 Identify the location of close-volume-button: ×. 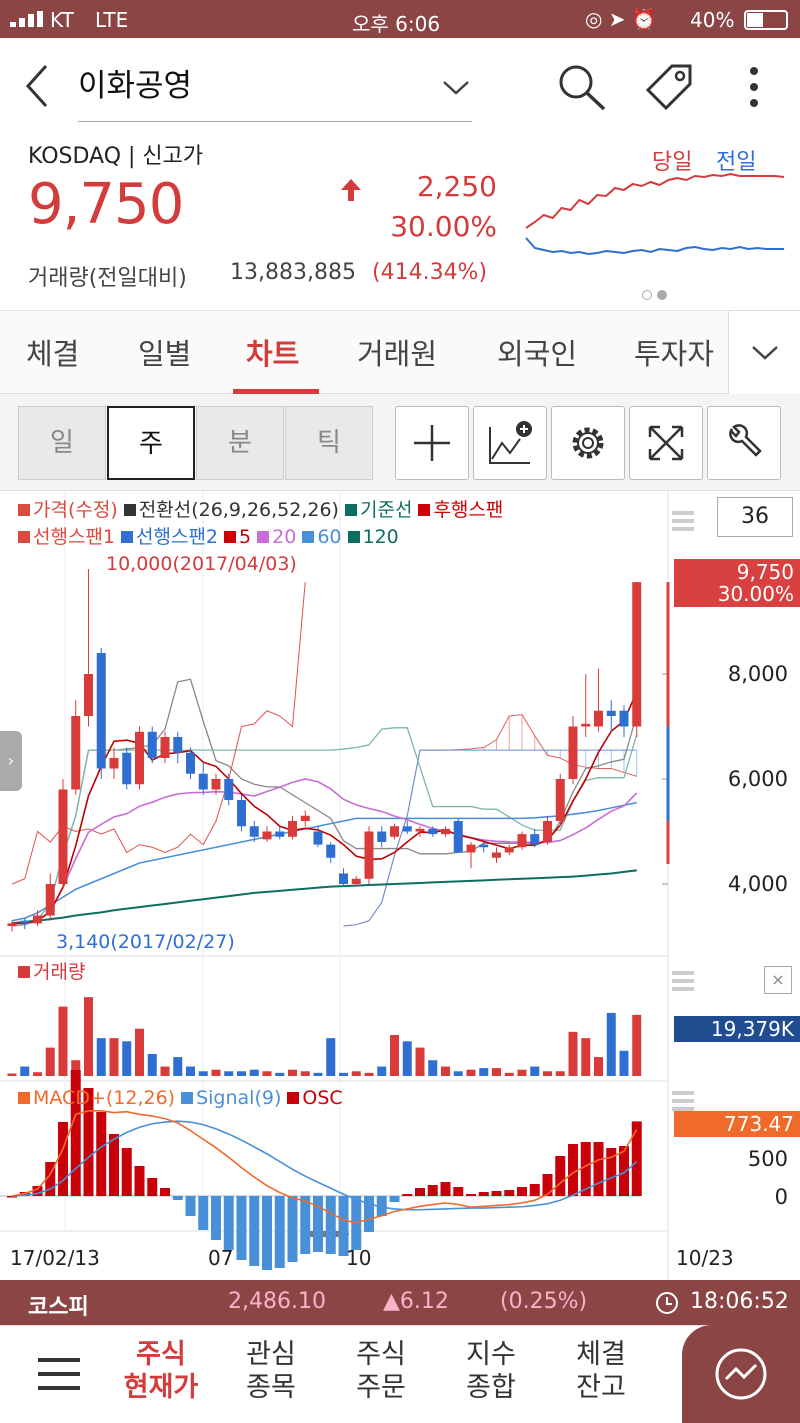
(778, 980).